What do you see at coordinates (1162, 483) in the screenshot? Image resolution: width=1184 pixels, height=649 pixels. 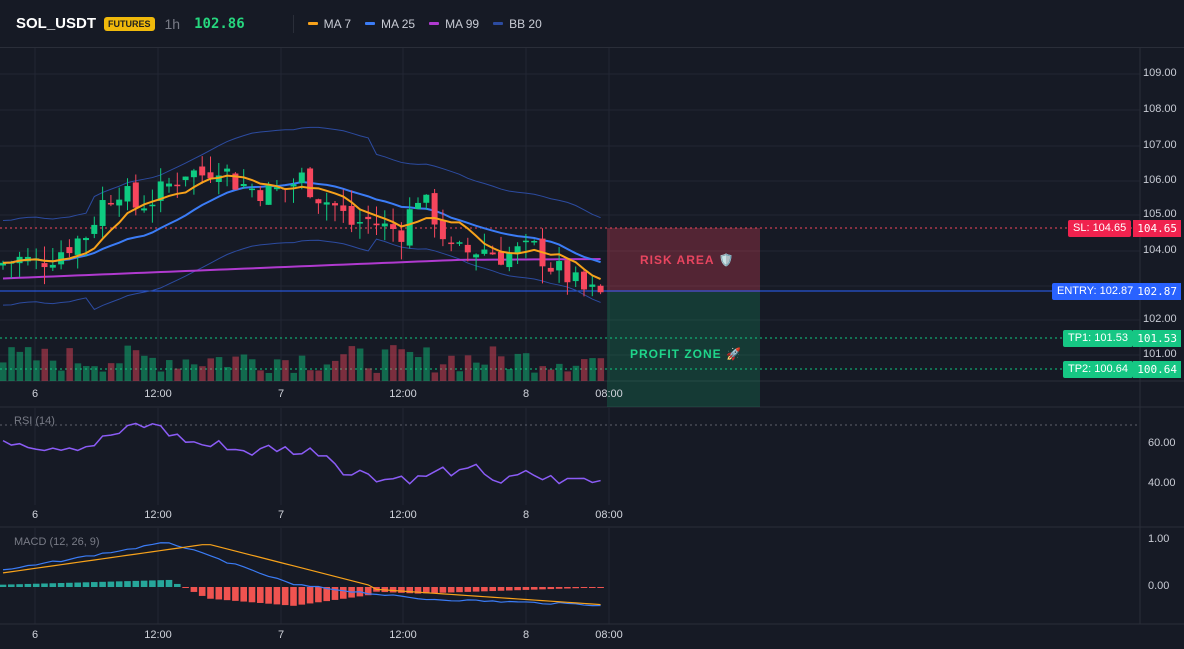 I see `rsi-tick-40: 40.00` at bounding box center [1162, 483].